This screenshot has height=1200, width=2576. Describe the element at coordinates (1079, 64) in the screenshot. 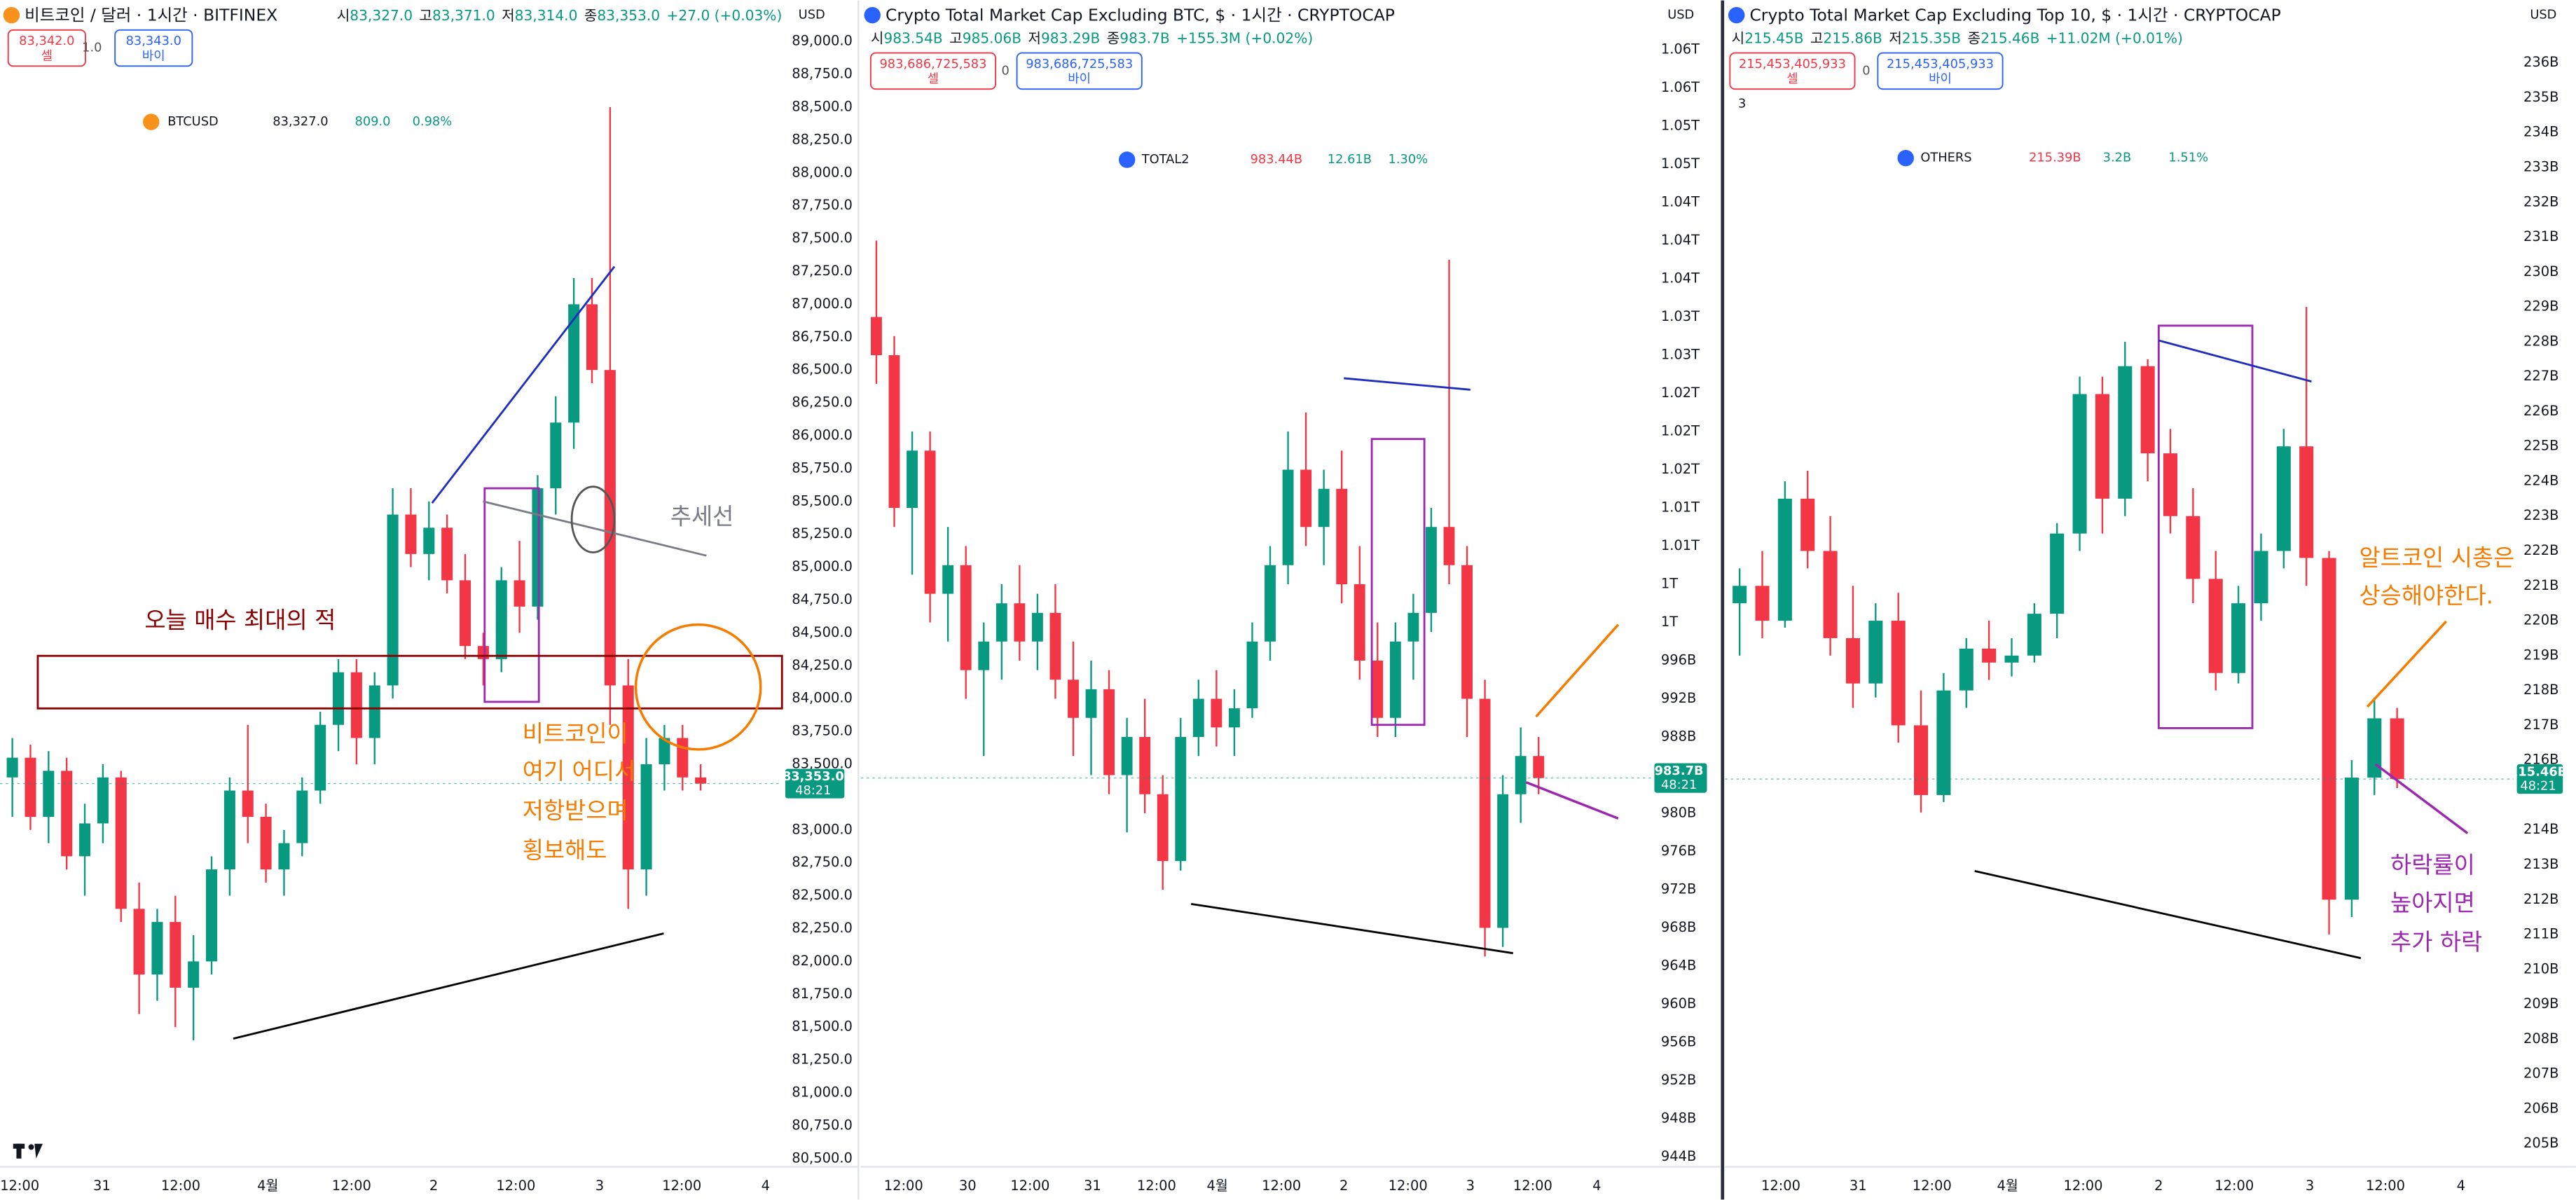

I see `buy-price: 983,686,725,583` at that location.